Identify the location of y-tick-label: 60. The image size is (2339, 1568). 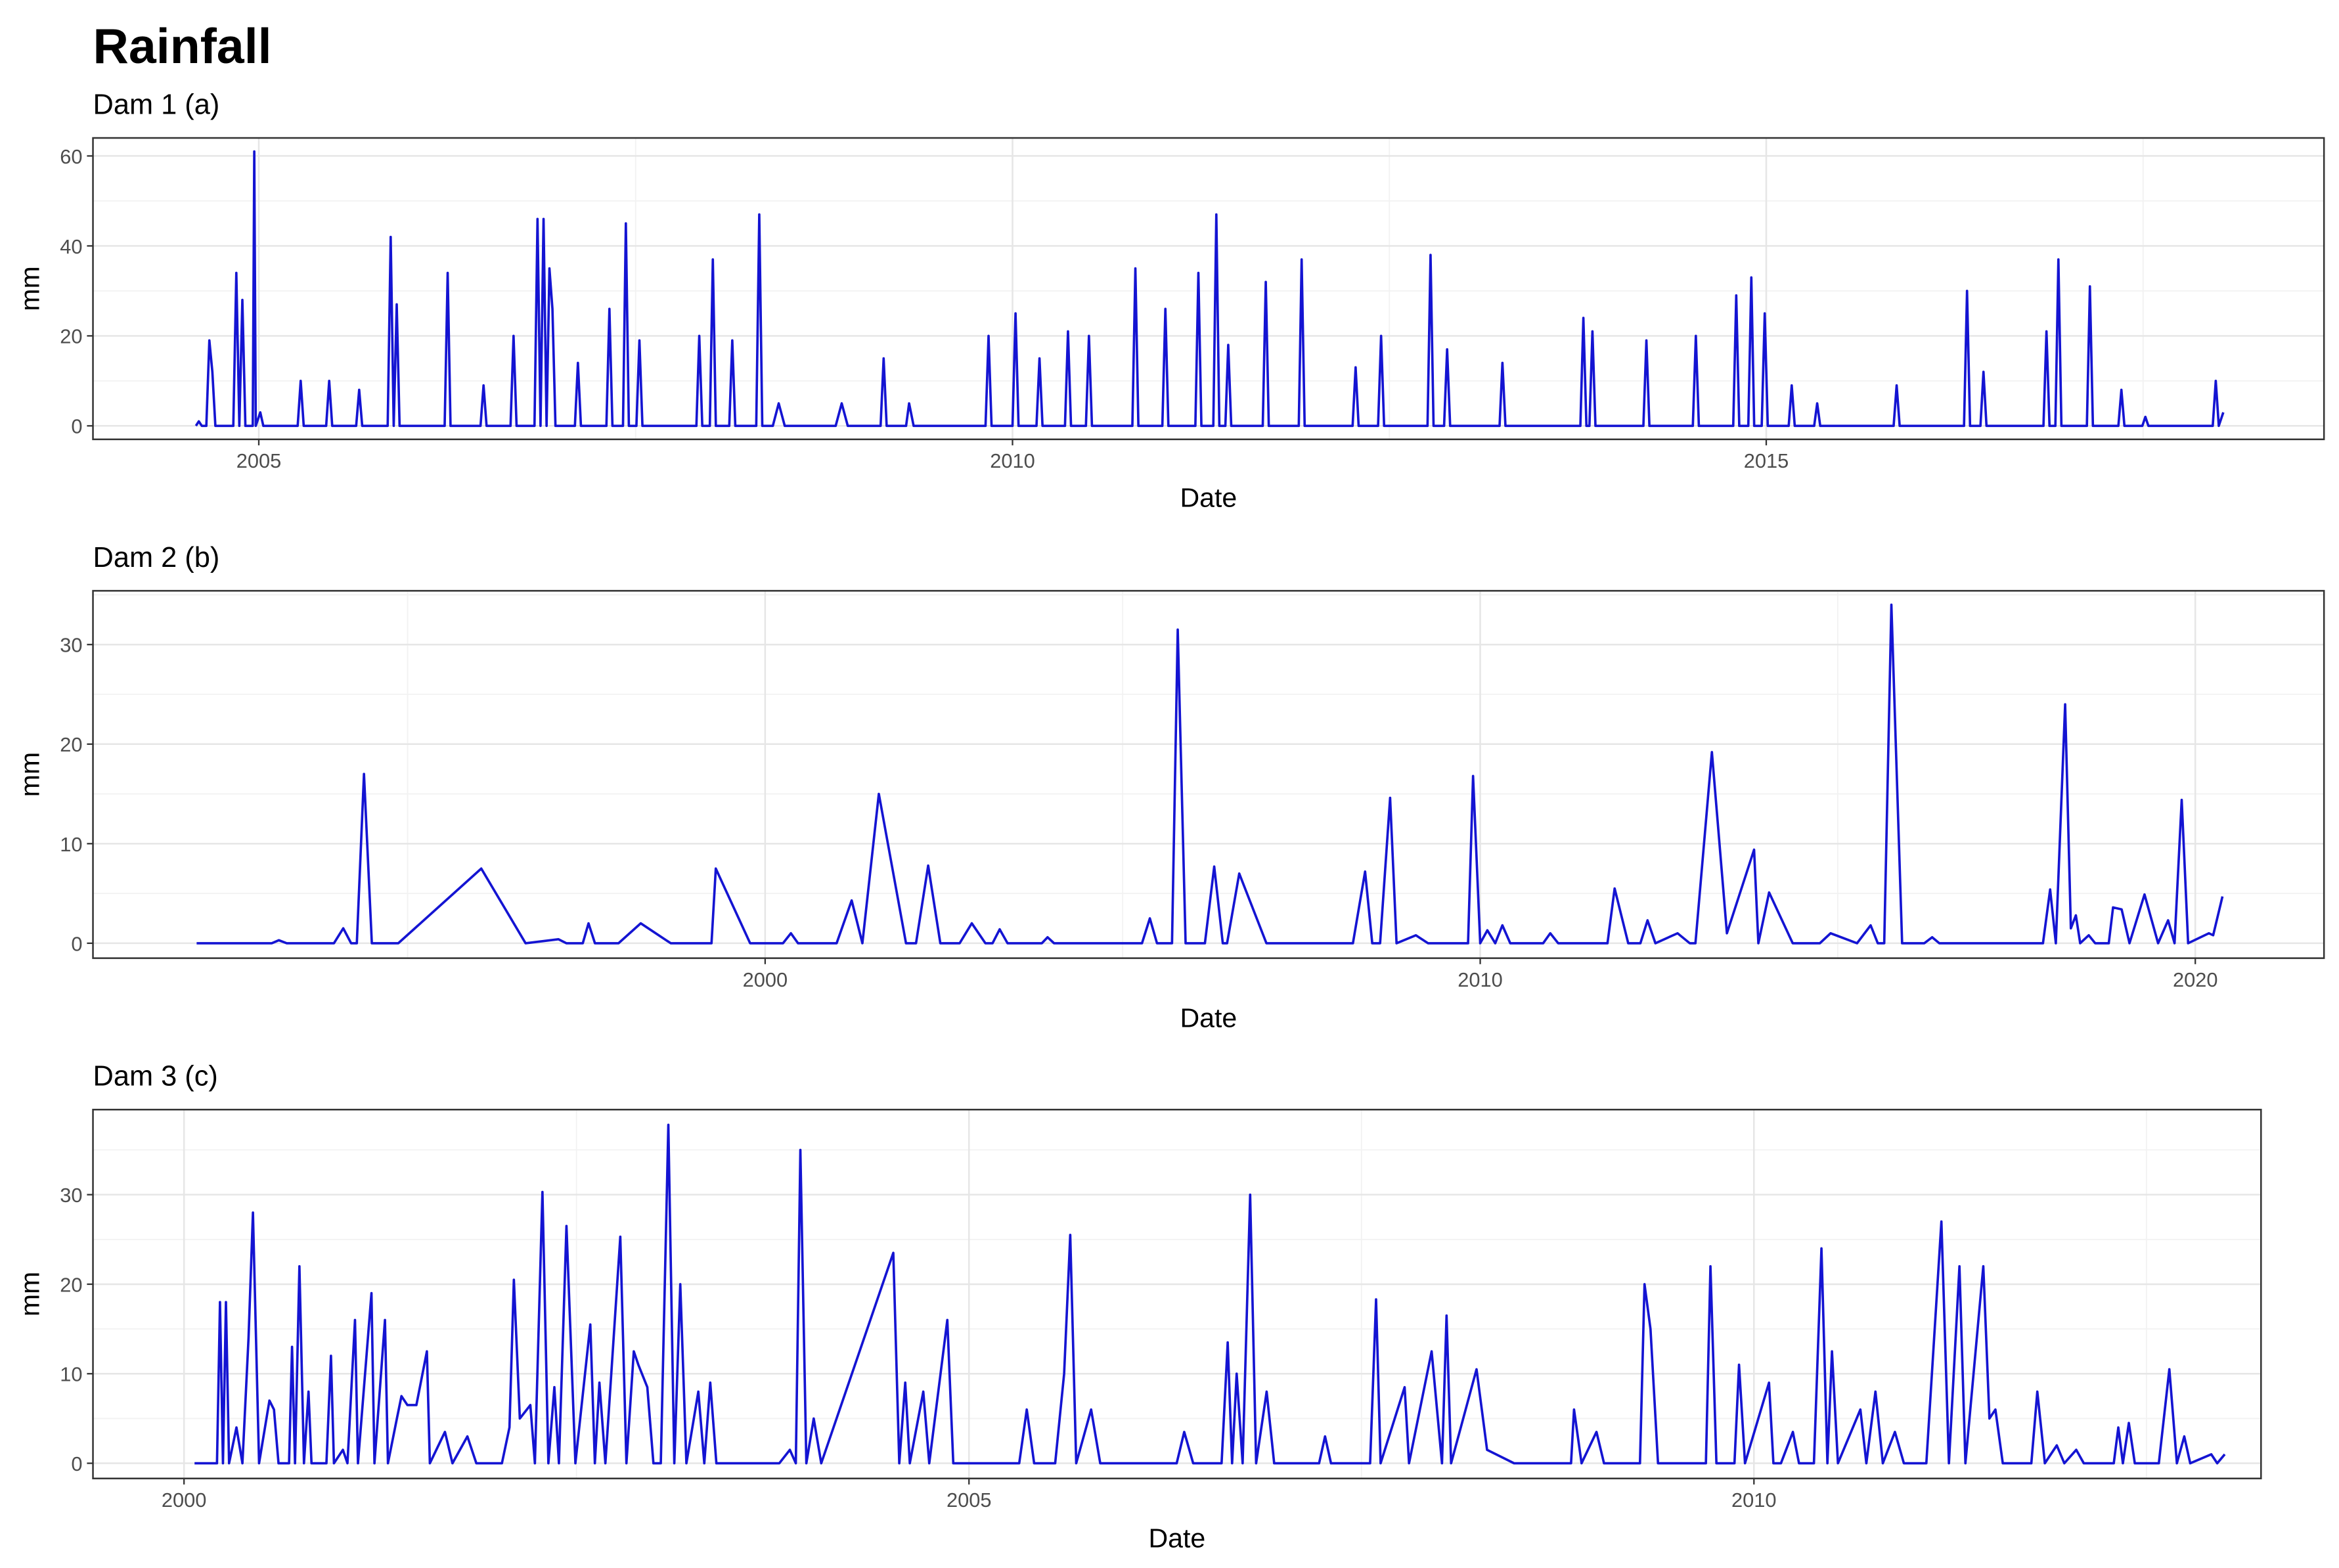
(71, 156).